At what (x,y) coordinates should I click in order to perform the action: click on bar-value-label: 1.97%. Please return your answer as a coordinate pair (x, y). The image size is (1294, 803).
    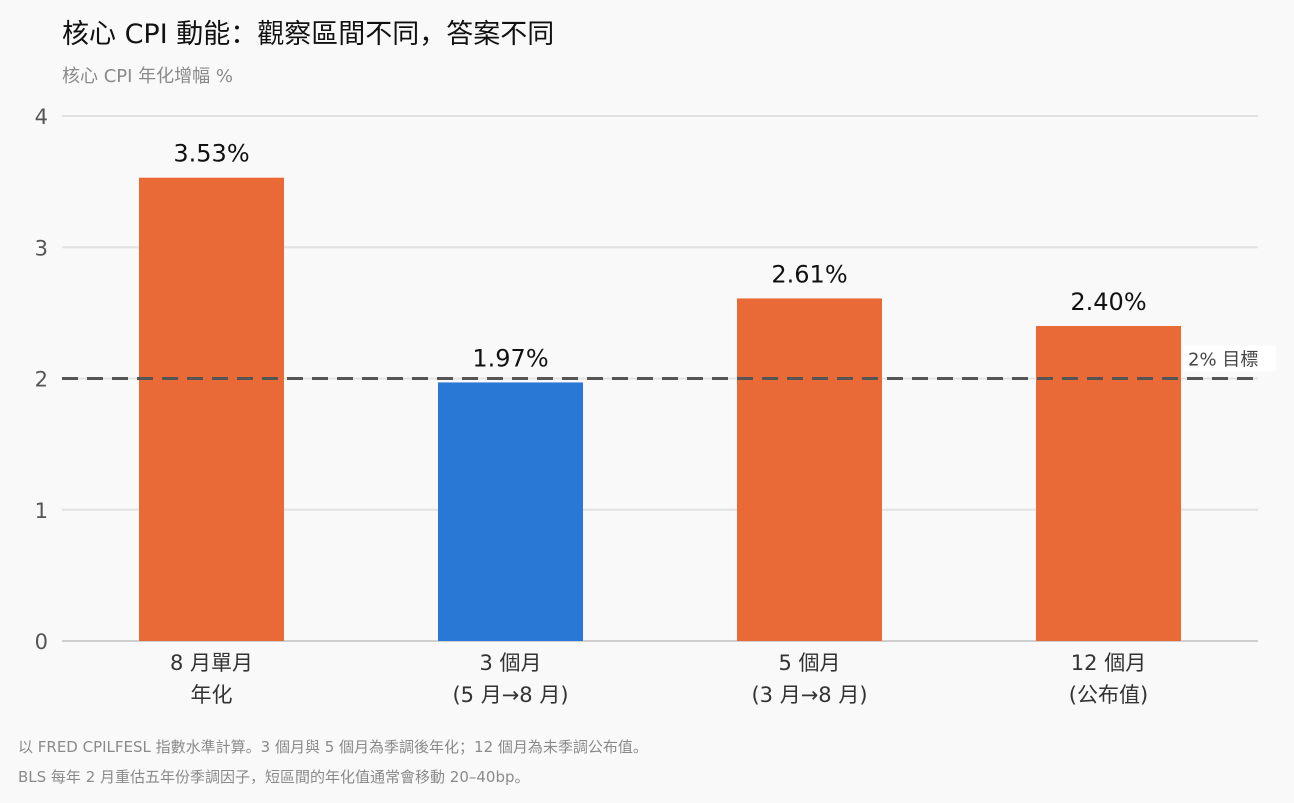
    Looking at the image, I should click on (510, 358).